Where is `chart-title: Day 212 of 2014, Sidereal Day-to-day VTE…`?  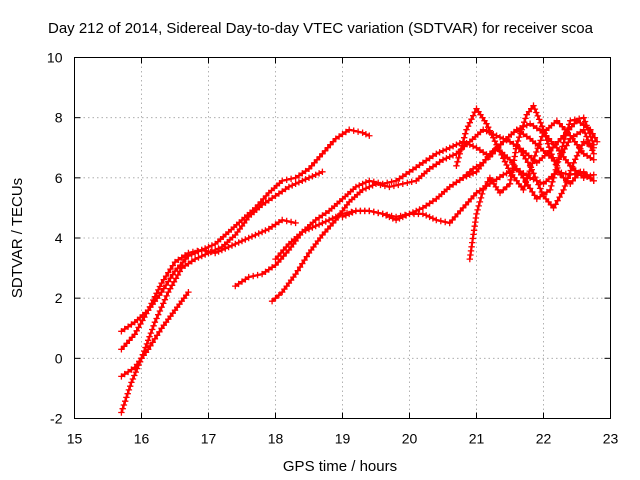
chart-title: Day 212 of 2014, Sidereal Day-to-day VTE… is located at coordinates (321, 28).